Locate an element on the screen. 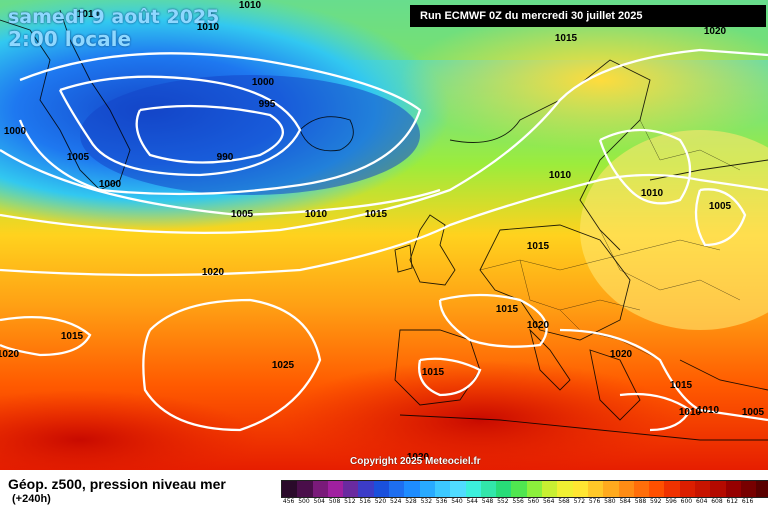  color-scale-label: 536 is located at coordinates (441, 501).